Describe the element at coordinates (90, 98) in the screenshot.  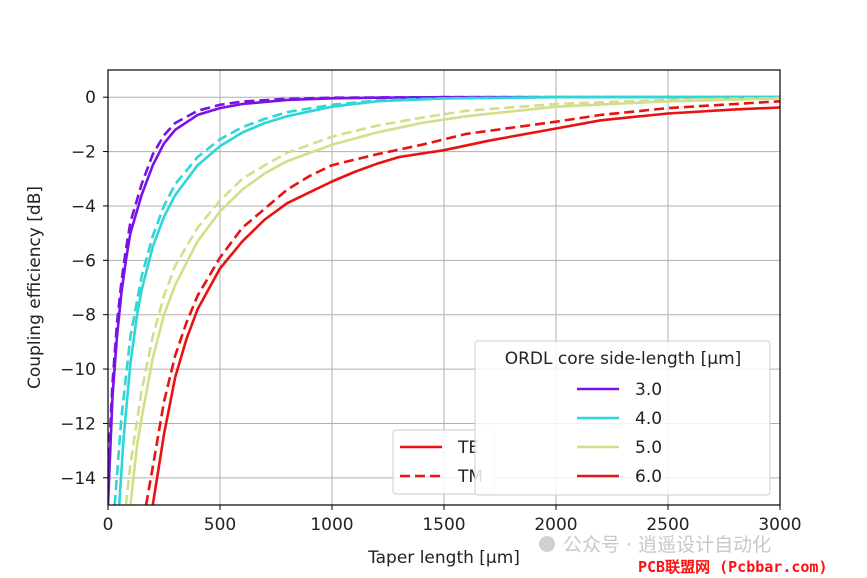
I see `y-tick-label: 0` at that location.